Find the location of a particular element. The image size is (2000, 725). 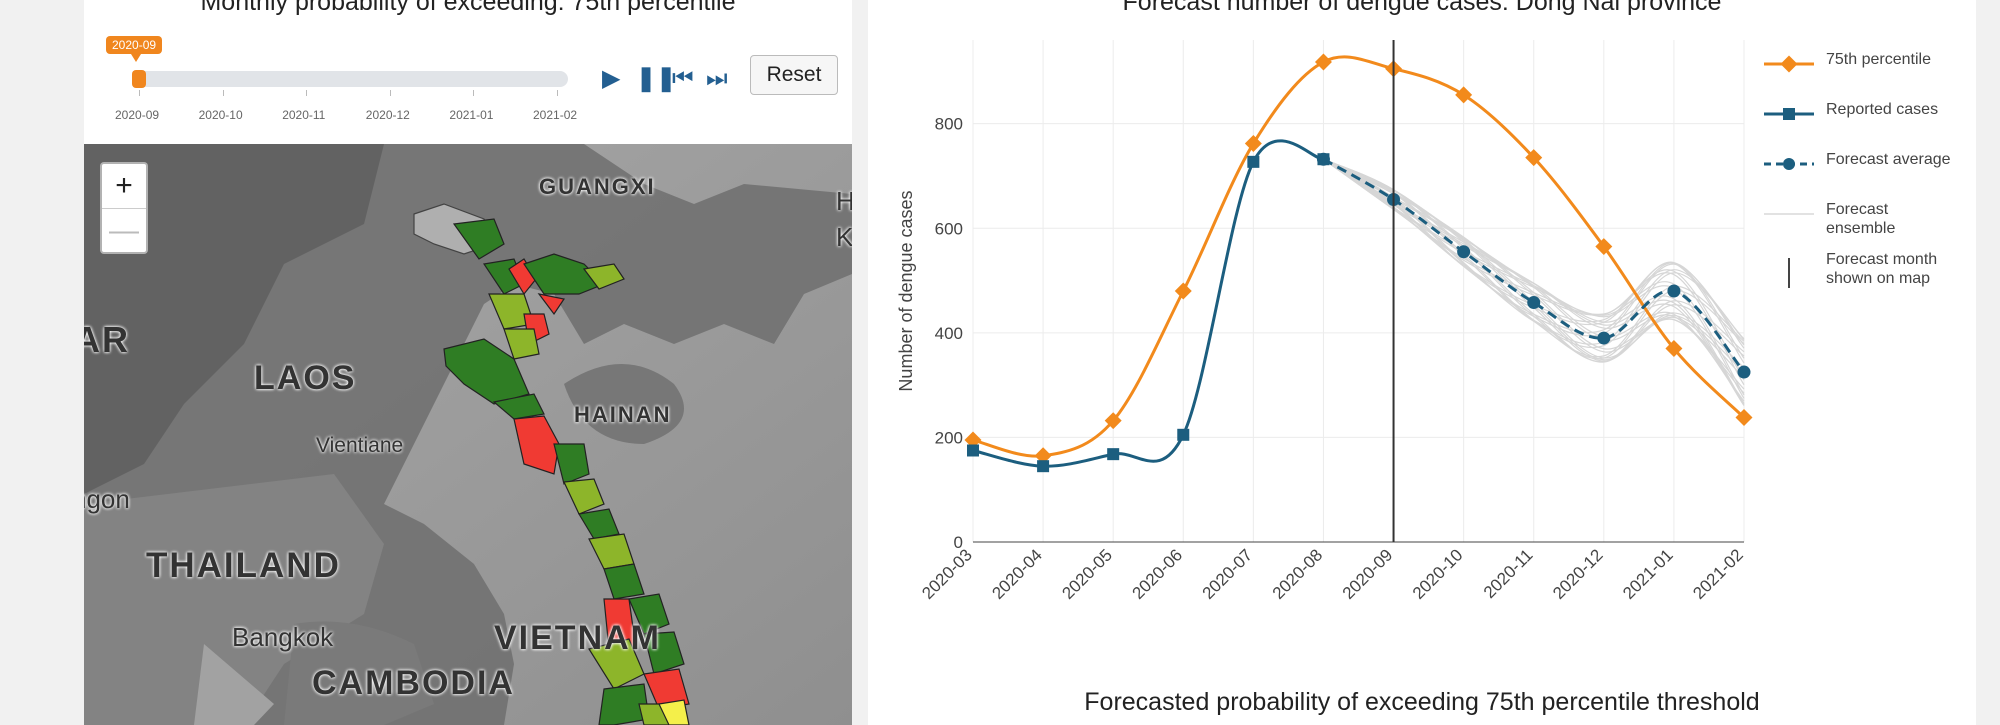

x-tick-label: 2020-03 is located at coordinates (947, 574).